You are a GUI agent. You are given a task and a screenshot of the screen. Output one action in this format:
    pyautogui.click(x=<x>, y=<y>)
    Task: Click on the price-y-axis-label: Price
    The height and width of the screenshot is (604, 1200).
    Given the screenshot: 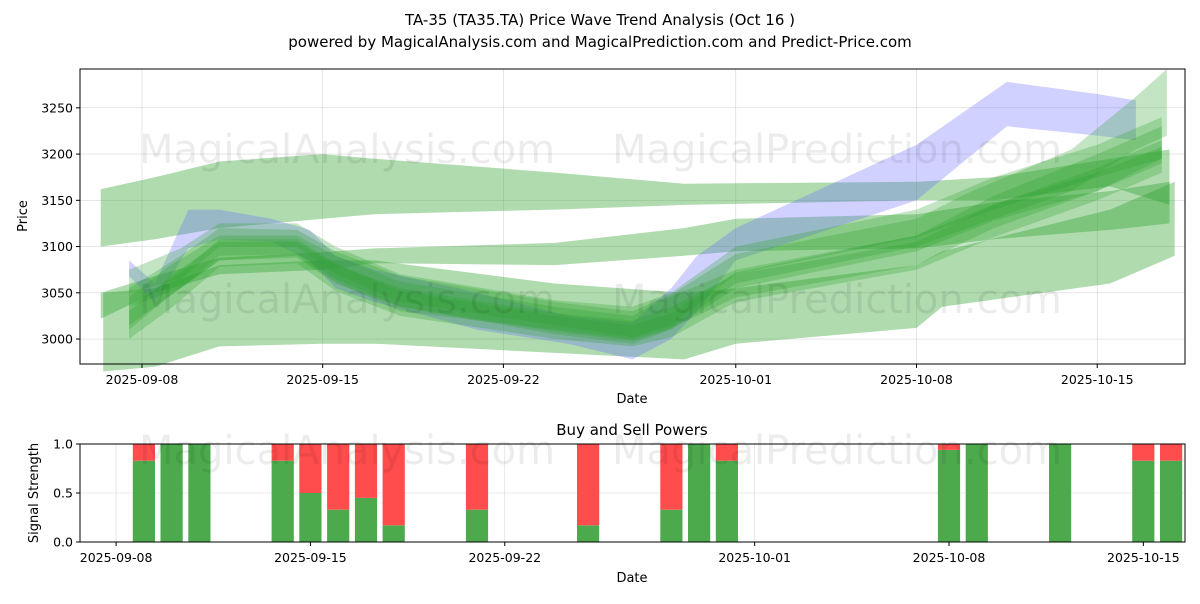 What is the action you would take?
    pyautogui.click(x=23, y=216)
    